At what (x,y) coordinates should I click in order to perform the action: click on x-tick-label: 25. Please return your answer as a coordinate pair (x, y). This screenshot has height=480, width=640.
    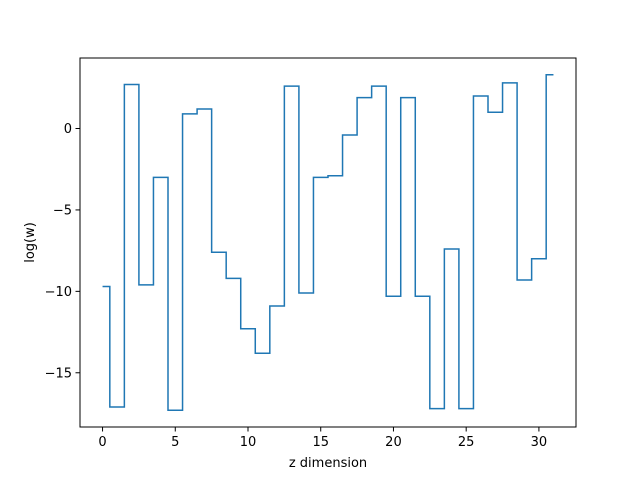
    Looking at the image, I should click on (466, 442).